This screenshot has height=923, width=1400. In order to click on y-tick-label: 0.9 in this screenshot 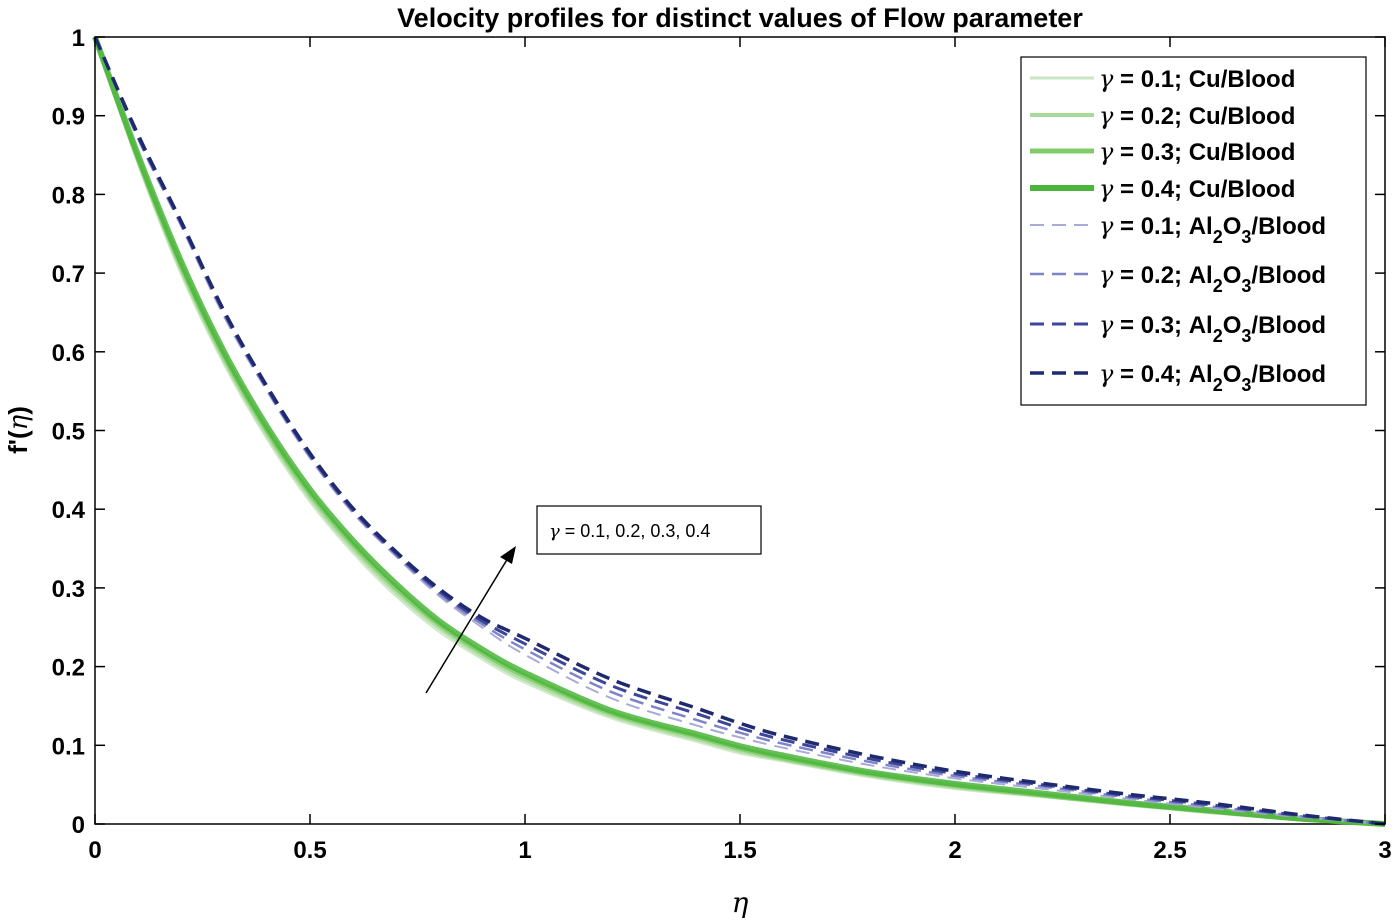, I will do `click(68, 117)`.